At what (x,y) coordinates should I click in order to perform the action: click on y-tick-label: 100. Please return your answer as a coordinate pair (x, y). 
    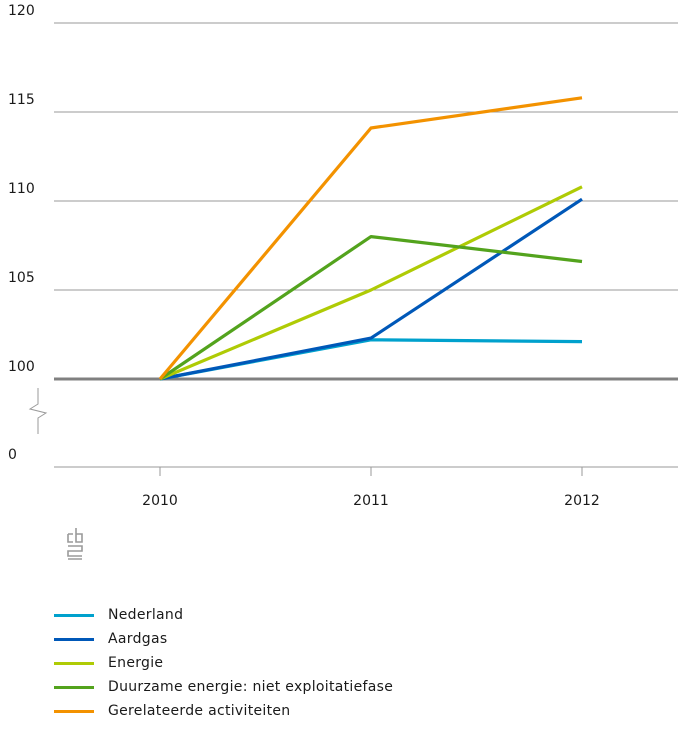
    Looking at the image, I should click on (21, 367).